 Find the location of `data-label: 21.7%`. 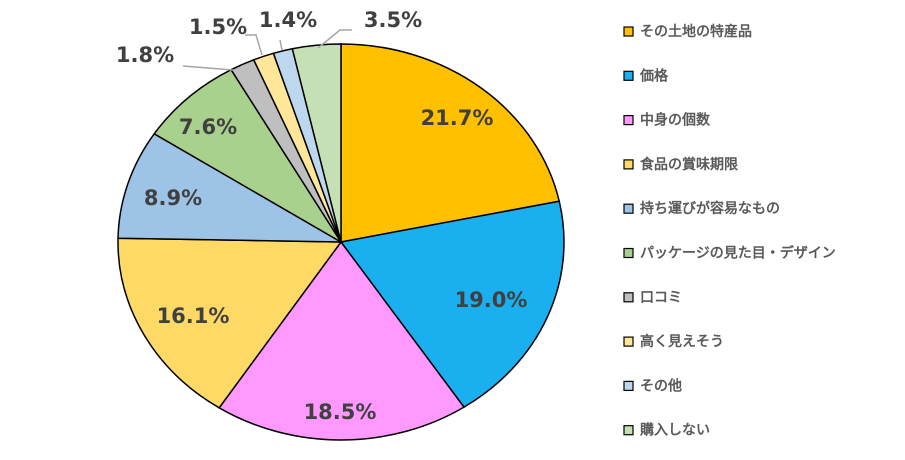

data-label: 21.7% is located at coordinates (457, 118).